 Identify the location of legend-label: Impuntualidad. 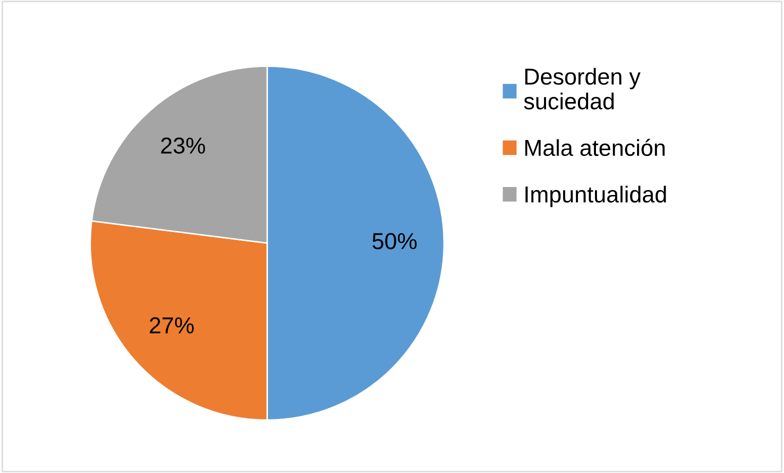
(596, 197).